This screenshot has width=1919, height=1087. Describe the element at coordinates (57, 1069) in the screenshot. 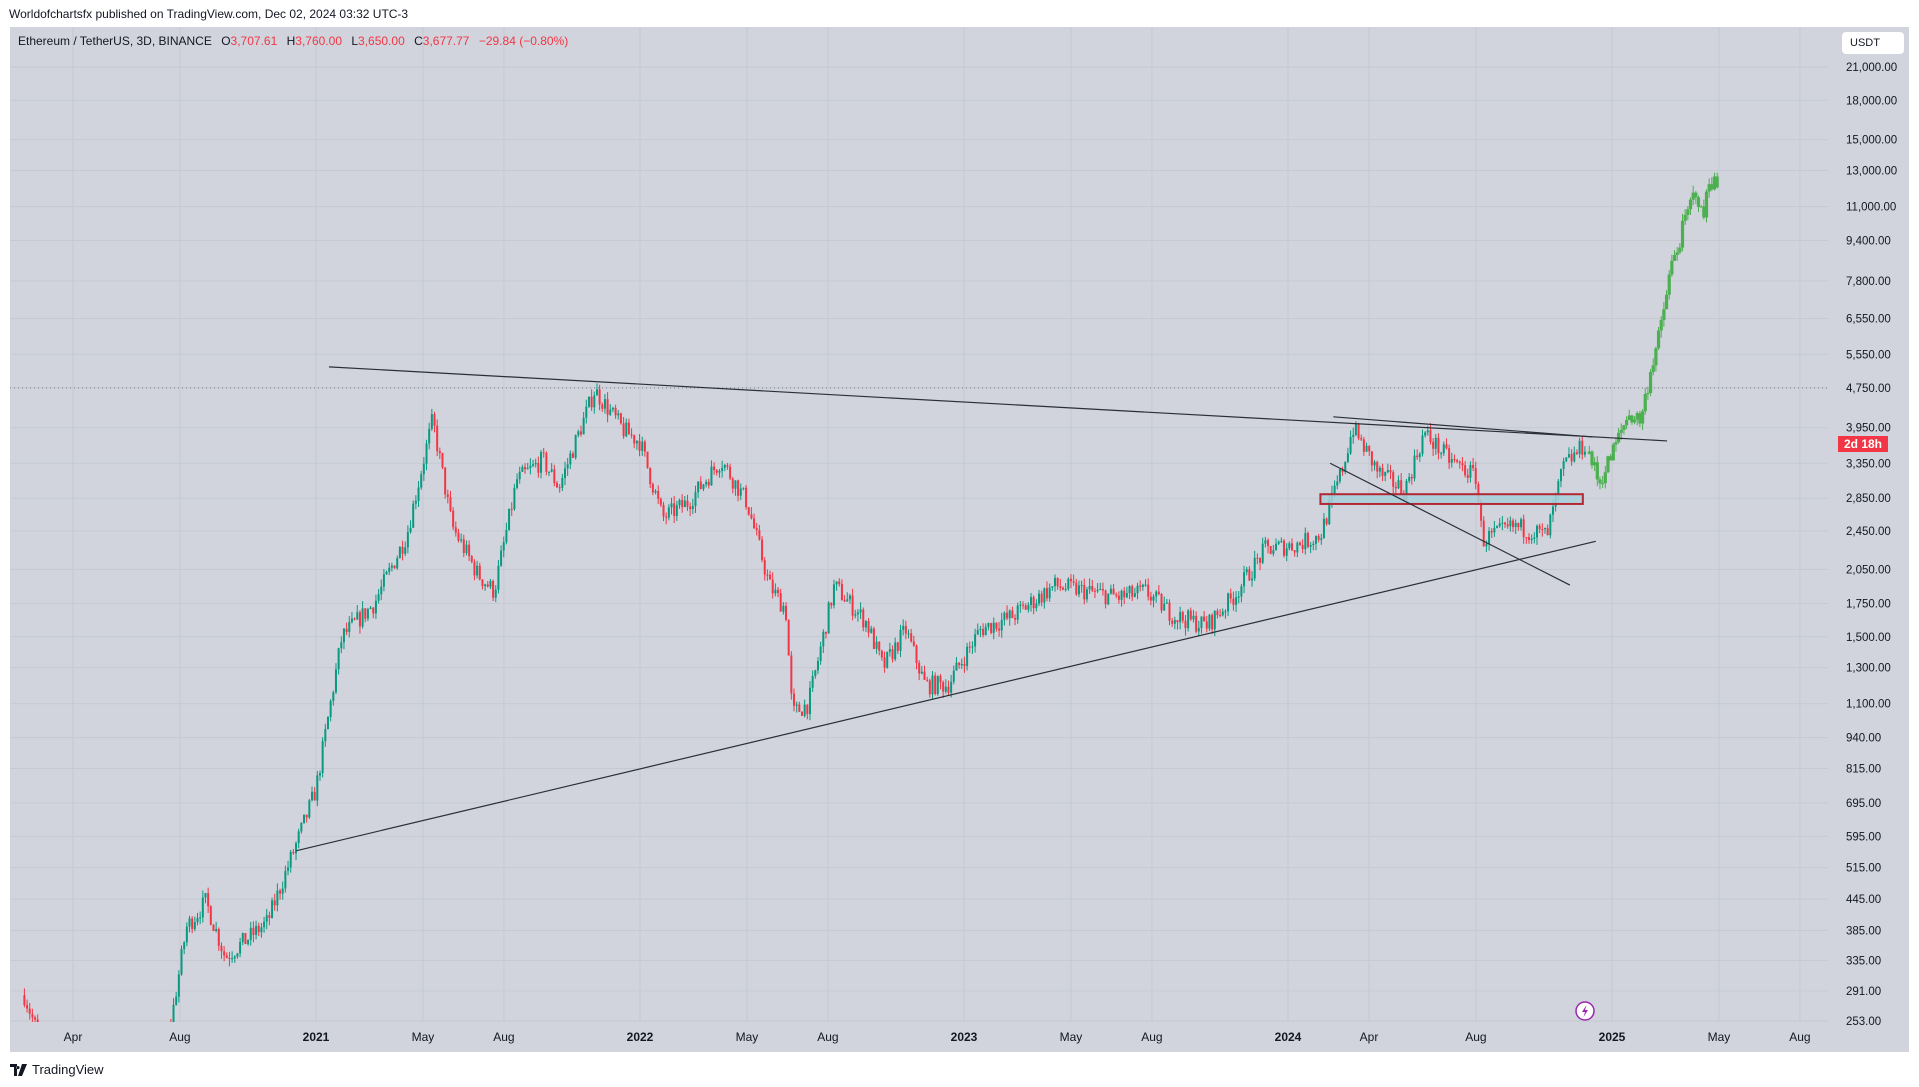

I see `tradingview-logo: TradingView` at that location.